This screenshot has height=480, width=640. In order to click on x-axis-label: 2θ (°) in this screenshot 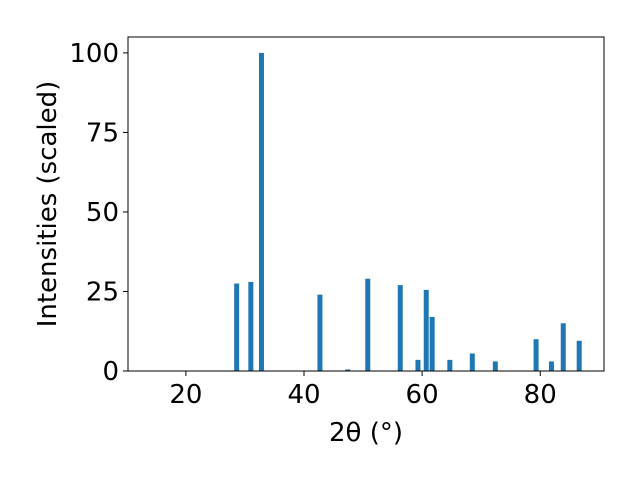, I will do `click(366, 433)`.